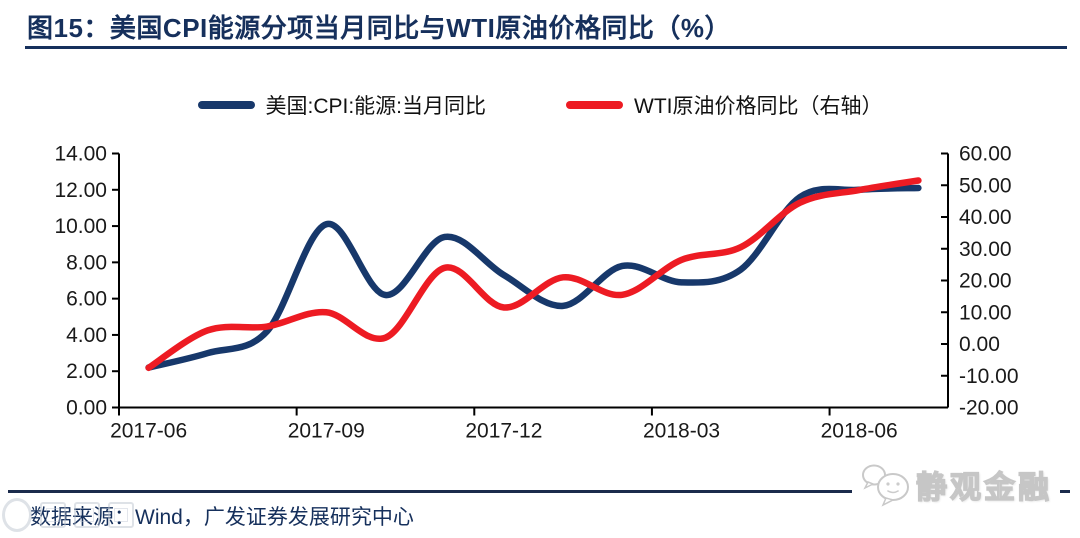 The height and width of the screenshot is (538, 1080). Describe the element at coordinates (376, 106) in the screenshot. I see `legend-label: 美国:CPI:能源:当月同比` at that location.